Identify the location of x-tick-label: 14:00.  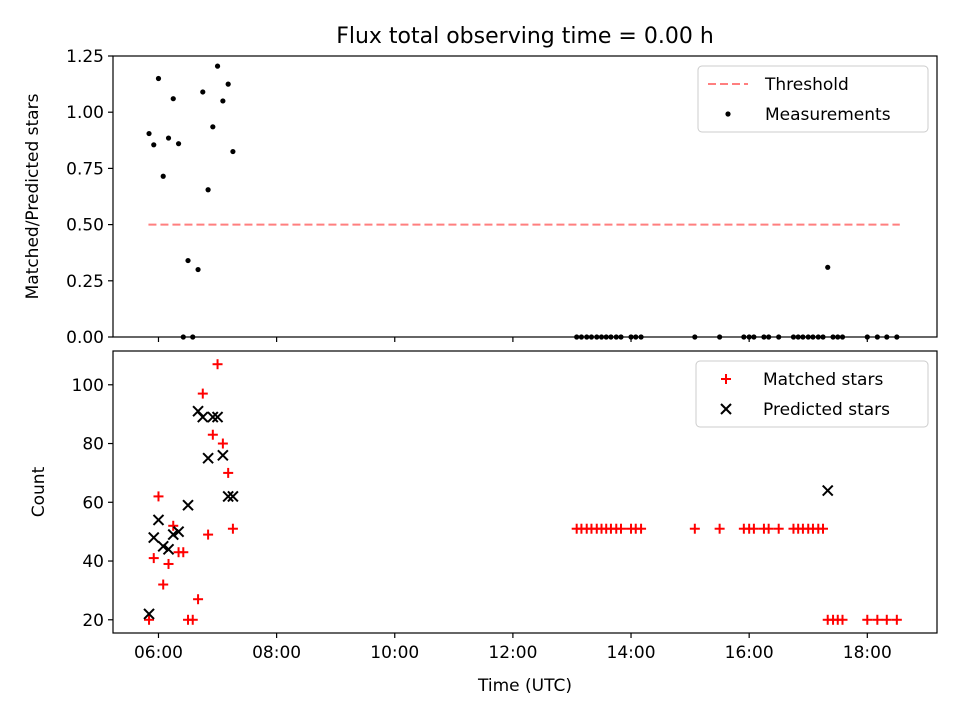
(631, 653).